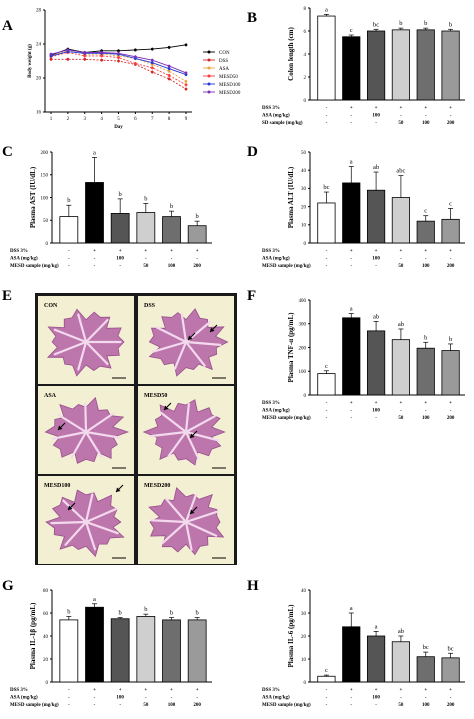 The height and width of the screenshot is (719, 474). I want to click on histology-tile-con: CON, so click(86, 340).